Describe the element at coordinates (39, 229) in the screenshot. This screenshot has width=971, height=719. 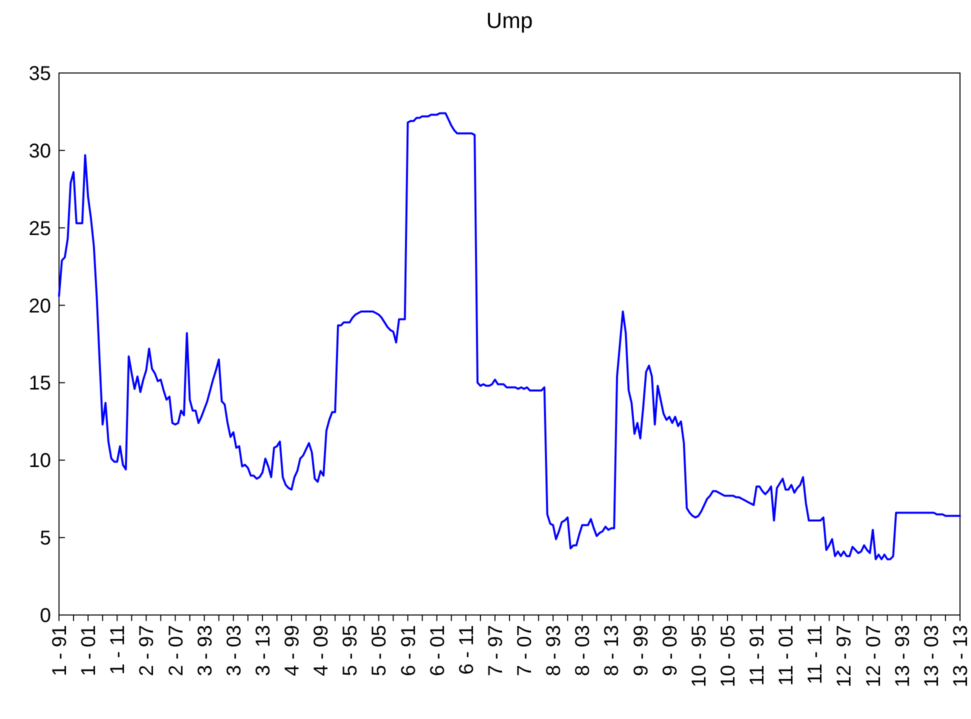
I see `y-tick-label: 25` at that location.